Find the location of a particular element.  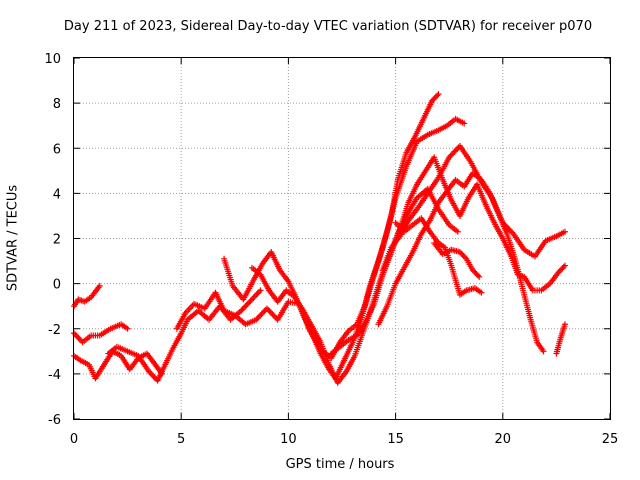

x-tick-label: 10 is located at coordinates (288, 439).